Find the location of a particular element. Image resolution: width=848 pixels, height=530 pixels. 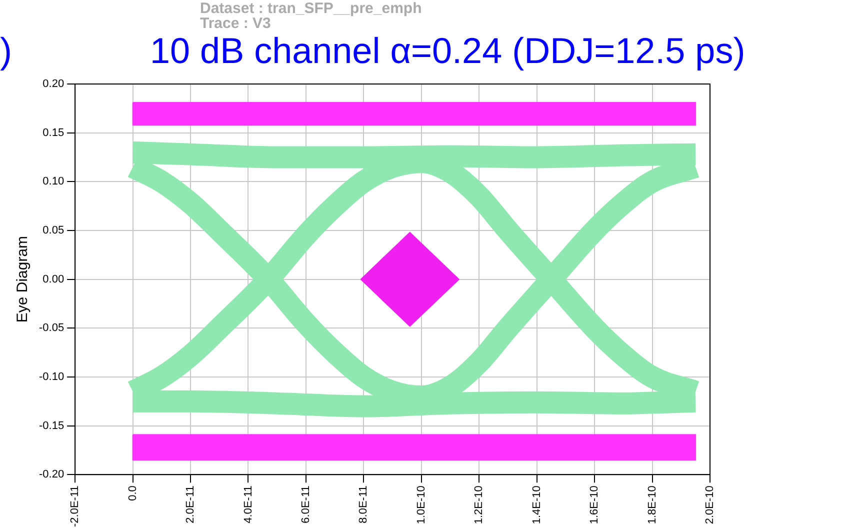

y-tick-label: -0.10 is located at coordinates (51, 377).